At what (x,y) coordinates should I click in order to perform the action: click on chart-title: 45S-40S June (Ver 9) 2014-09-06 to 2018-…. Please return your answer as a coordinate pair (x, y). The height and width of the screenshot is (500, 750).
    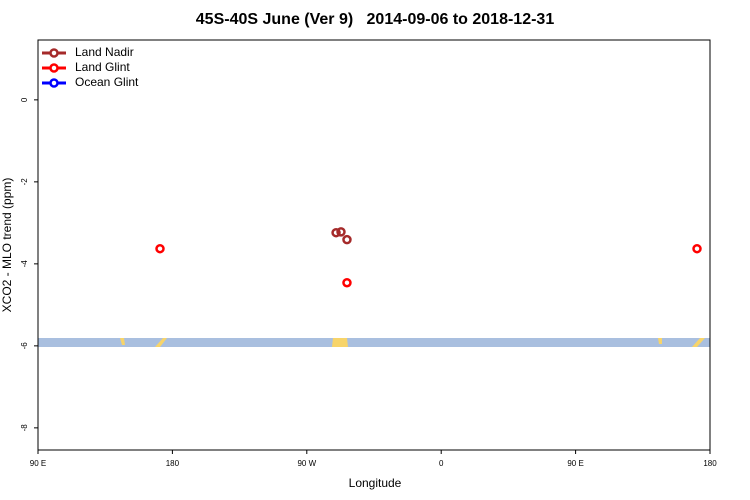
    Looking at the image, I should click on (375, 19).